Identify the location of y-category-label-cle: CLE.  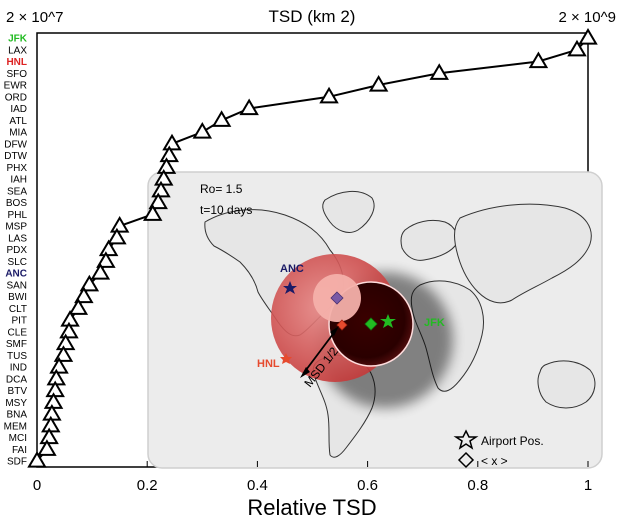
(18, 332).